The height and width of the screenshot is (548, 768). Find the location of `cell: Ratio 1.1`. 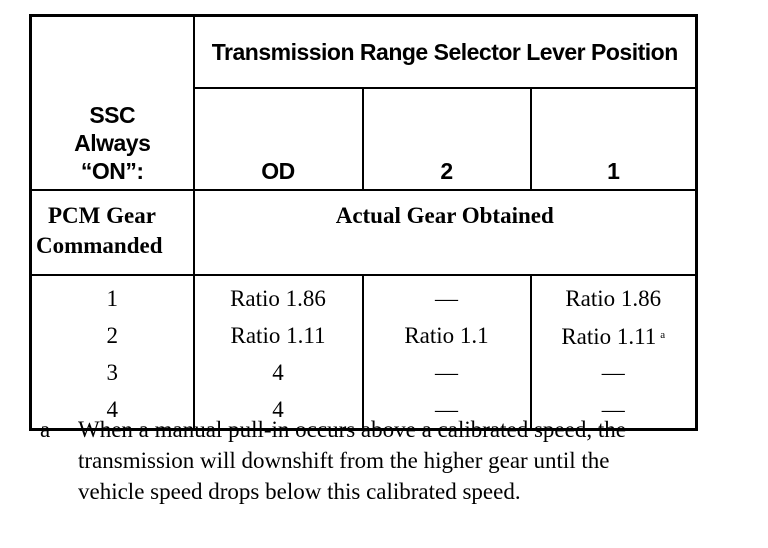

cell: Ratio 1.1 is located at coordinates (446, 335).